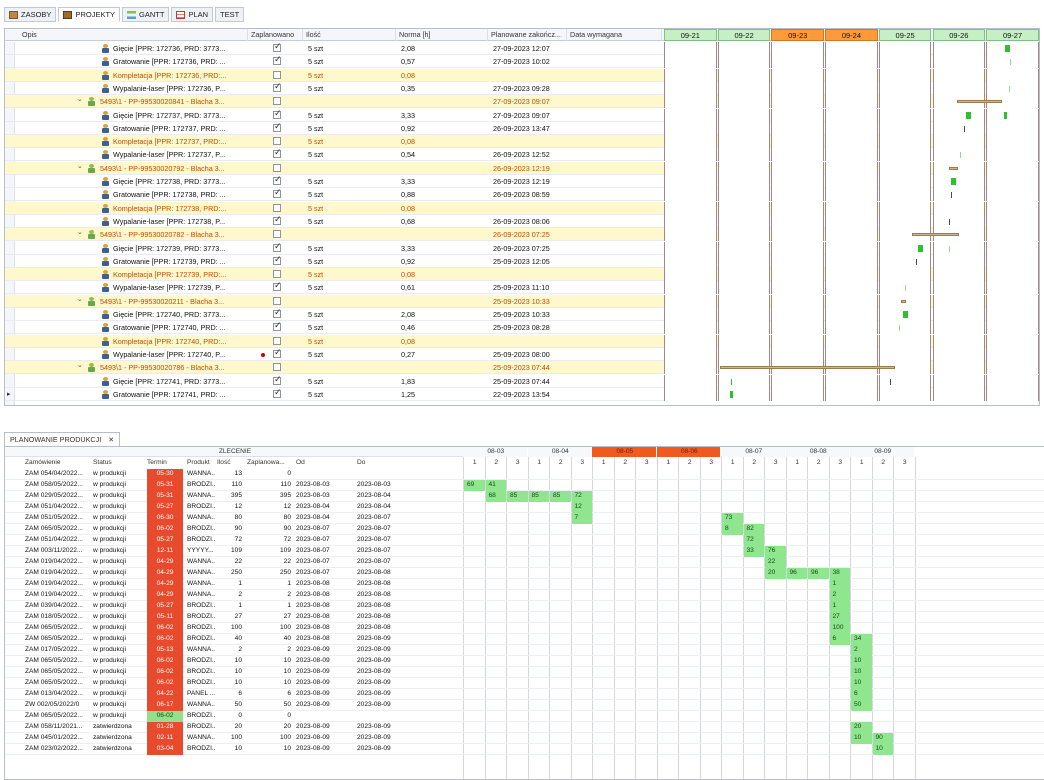  Describe the element at coordinates (614, 35) in the screenshot. I see `column-header: Data wymagana` at that location.